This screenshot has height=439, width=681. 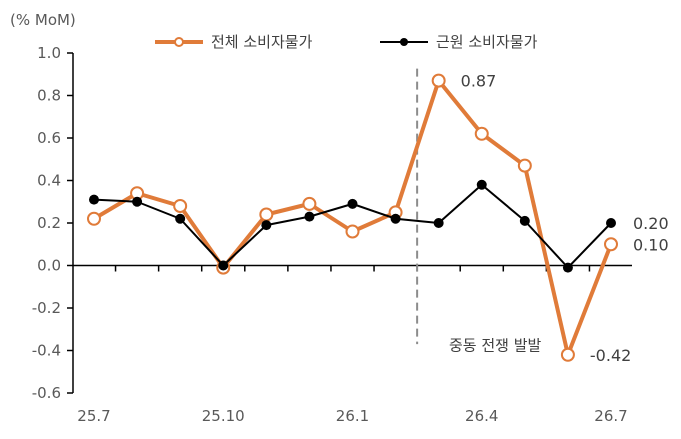 What do you see at coordinates (49, 138) in the screenshot?
I see `y-tick-label: 0.6` at bounding box center [49, 138].